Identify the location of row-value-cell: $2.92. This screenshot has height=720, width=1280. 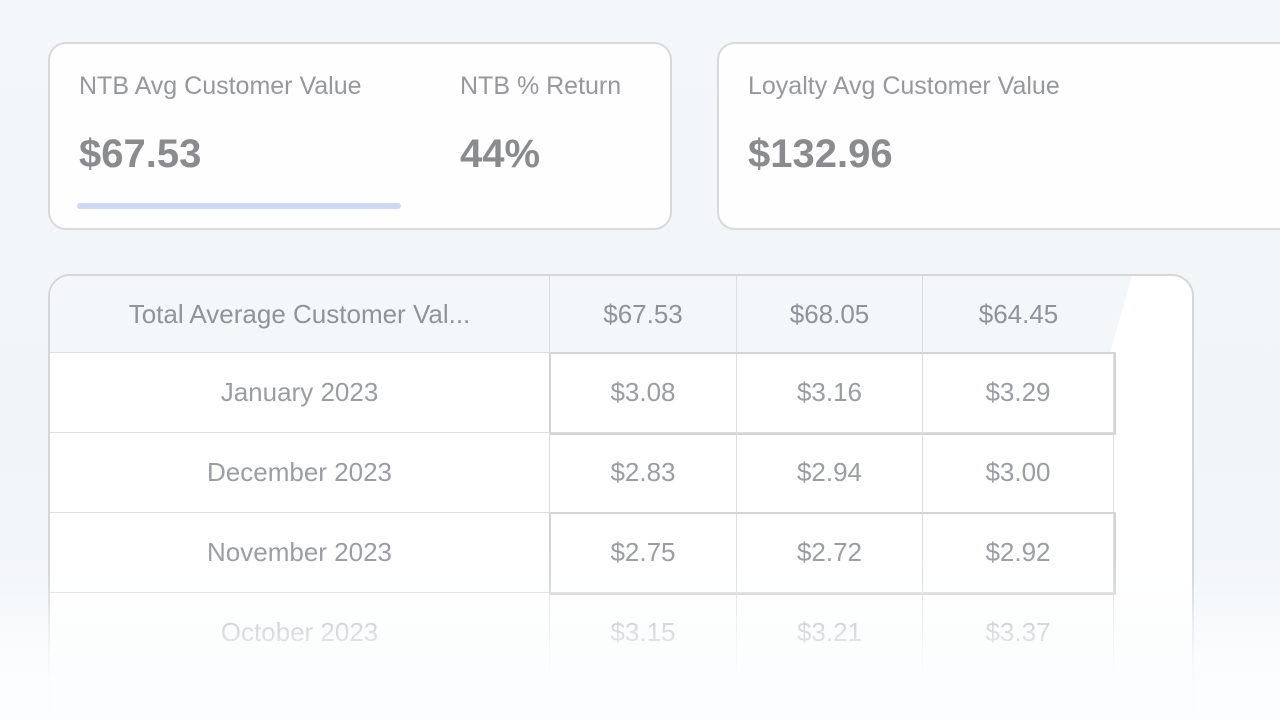
(1018, 553).